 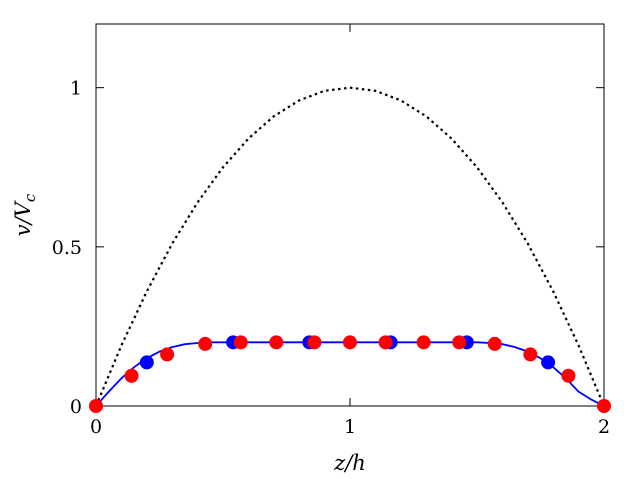 I want to click on x-tick-label: 0, so click(x=96, y=427).